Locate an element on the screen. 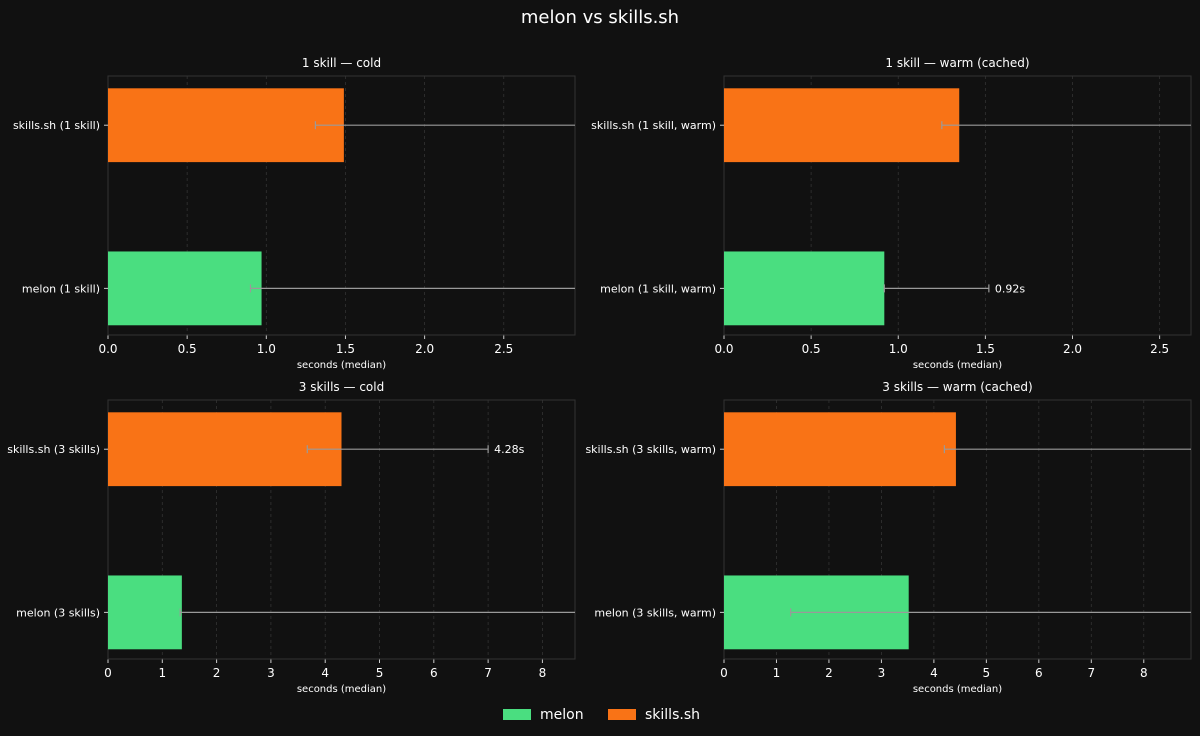 This screenshot has width=1200, height=736. value-annotation: 4.28s is located at coordinates (509, 449).